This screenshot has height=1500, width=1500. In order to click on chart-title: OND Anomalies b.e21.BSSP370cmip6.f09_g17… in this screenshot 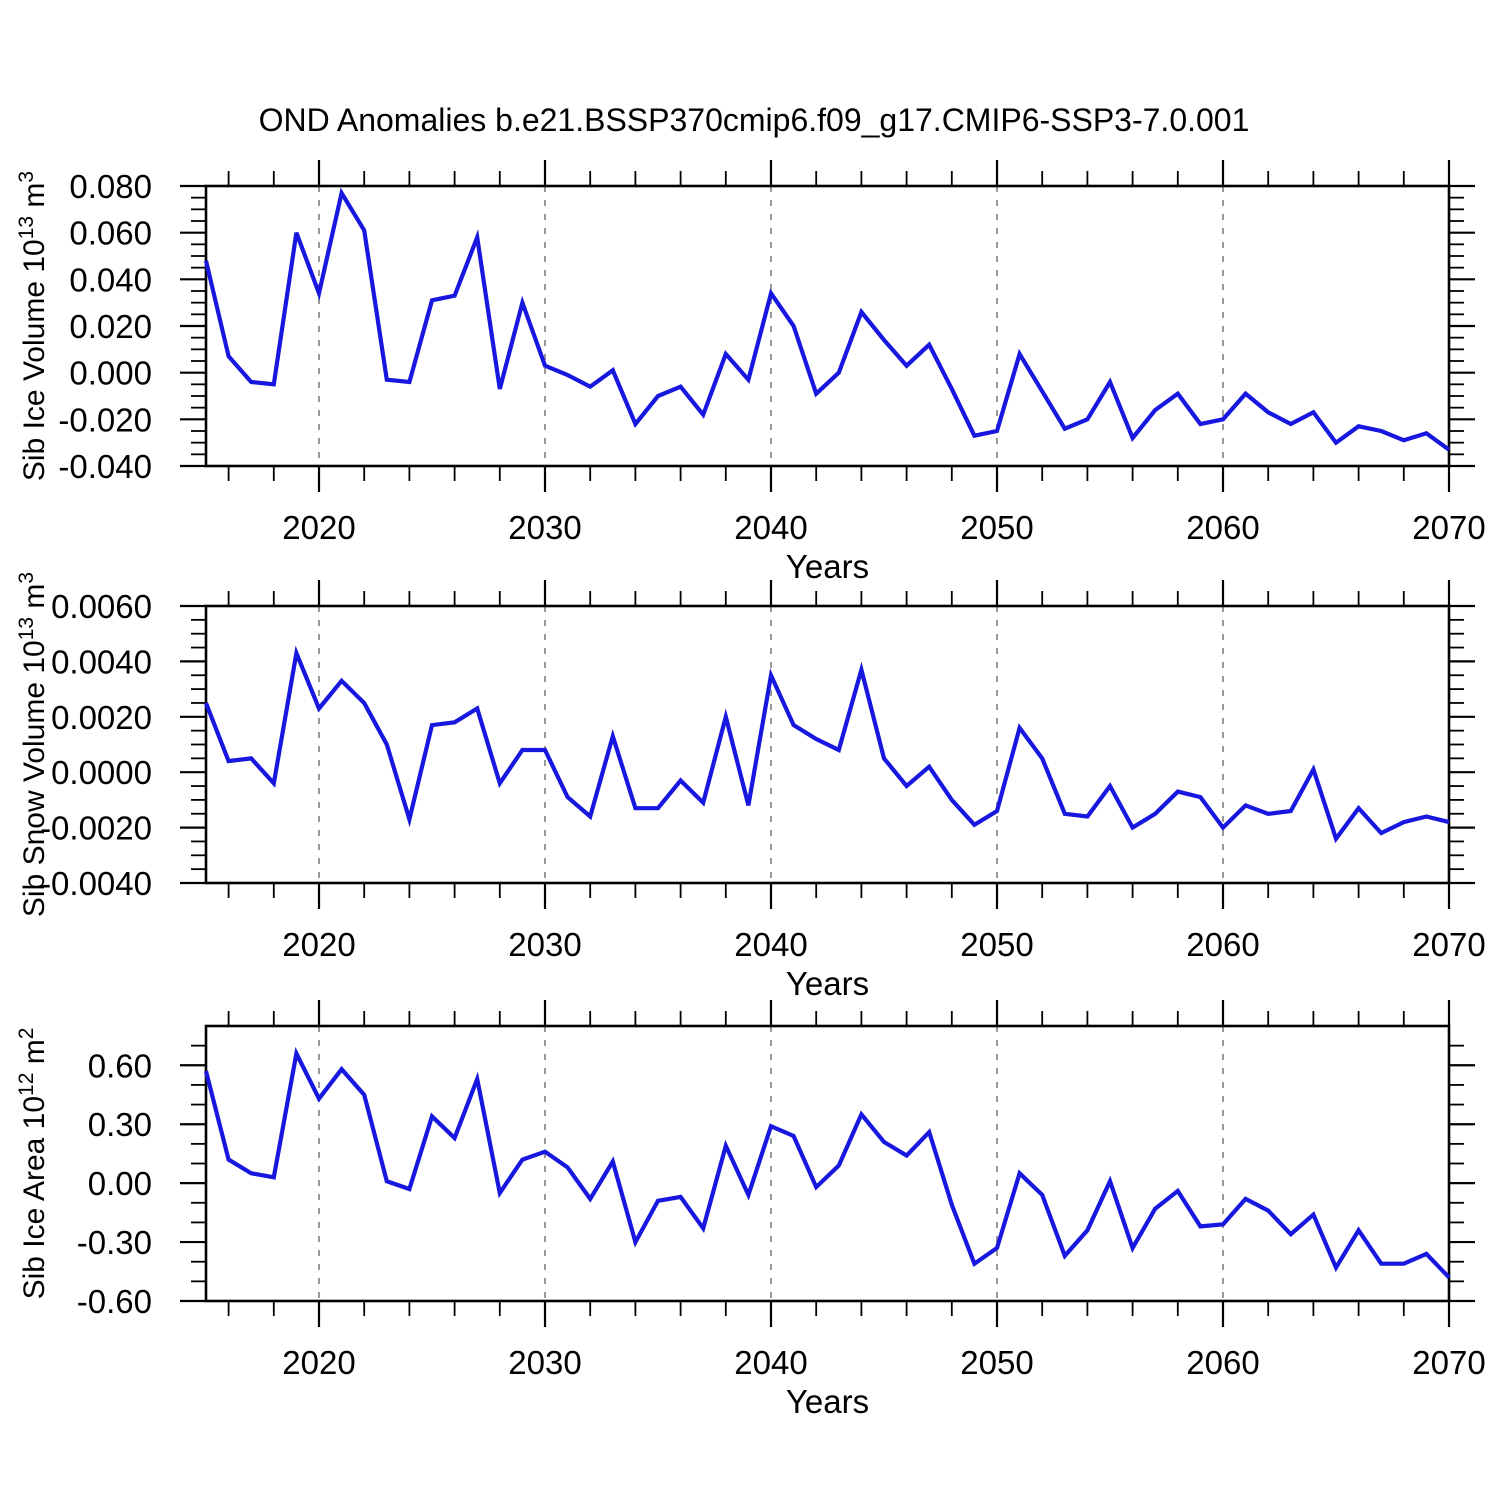, I will do `click(754, 120)`.